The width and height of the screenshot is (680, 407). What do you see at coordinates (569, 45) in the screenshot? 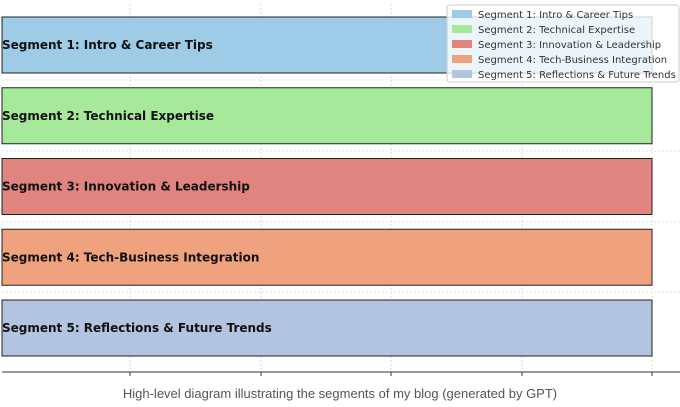
I see `legend-label-segment-3: Segment 3: Innovation & Leadership` at bounding box center [569, 45].